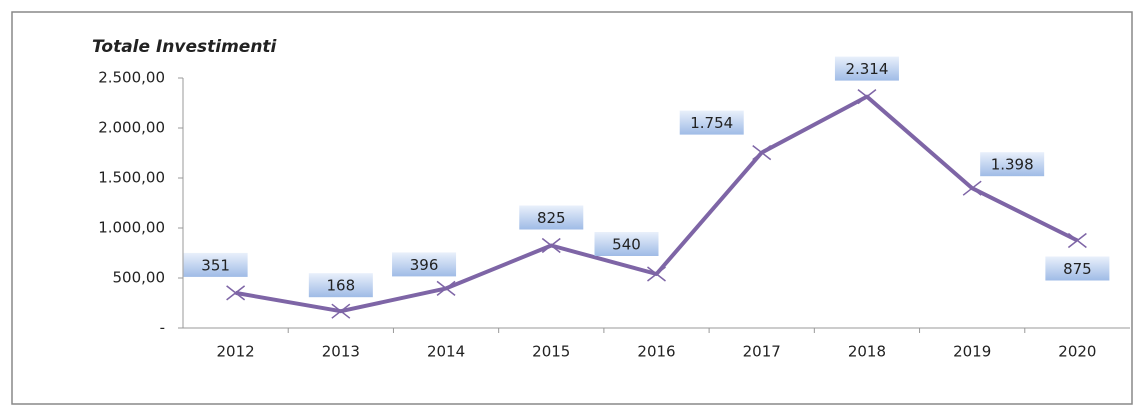 The width and height of the screenshot is (1140, 417). I want to click on data-label: 396, so click(424, 265).